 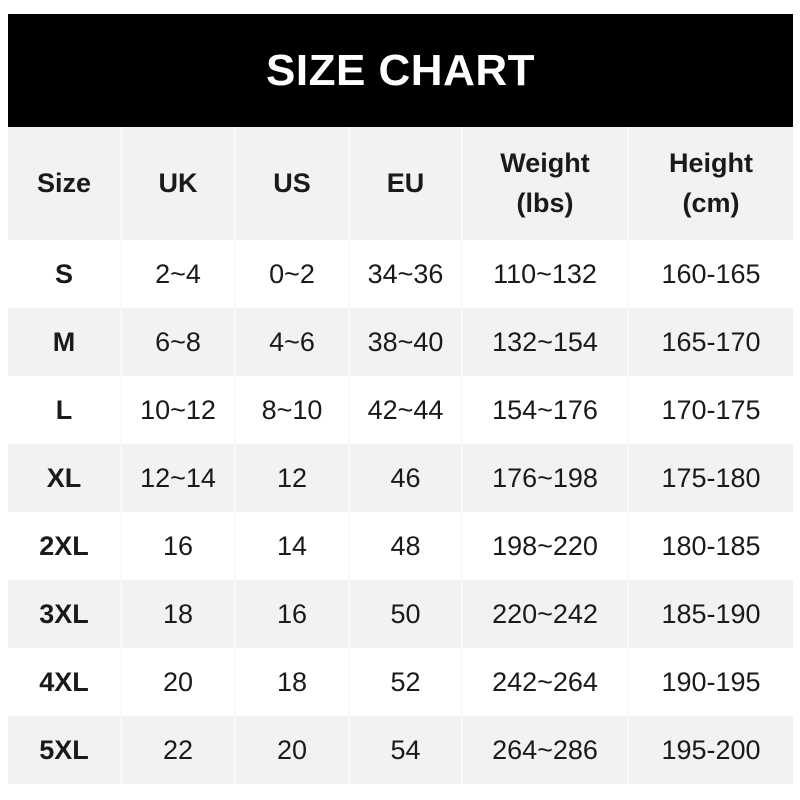 What do you see at coordinates (711, 409) in the screenshot?
I see `table-cell: 170-175` at bounding box center [711, 409].